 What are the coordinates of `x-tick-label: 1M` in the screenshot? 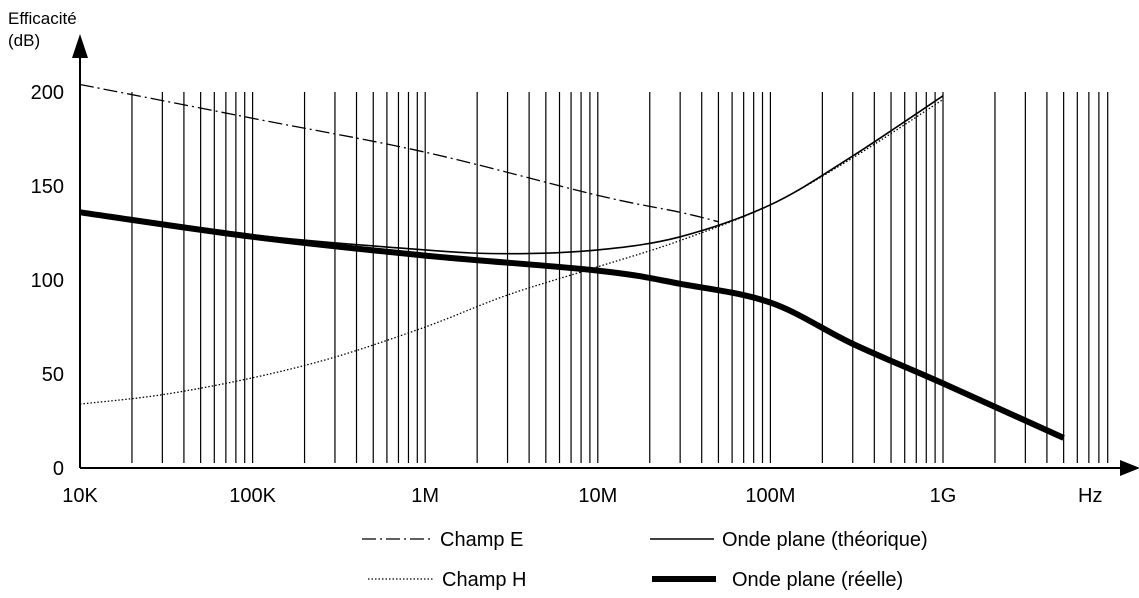 It's located at (425, 496).